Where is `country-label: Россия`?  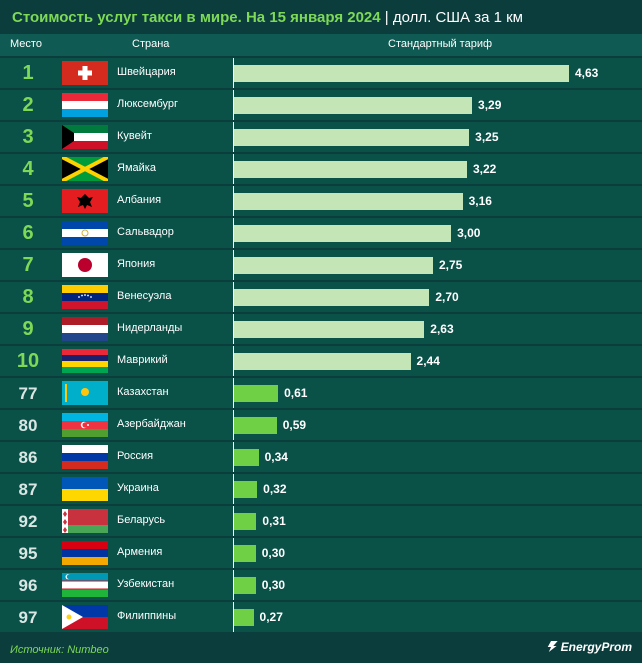 country-label: Россия is located at coordinates (135, 456).